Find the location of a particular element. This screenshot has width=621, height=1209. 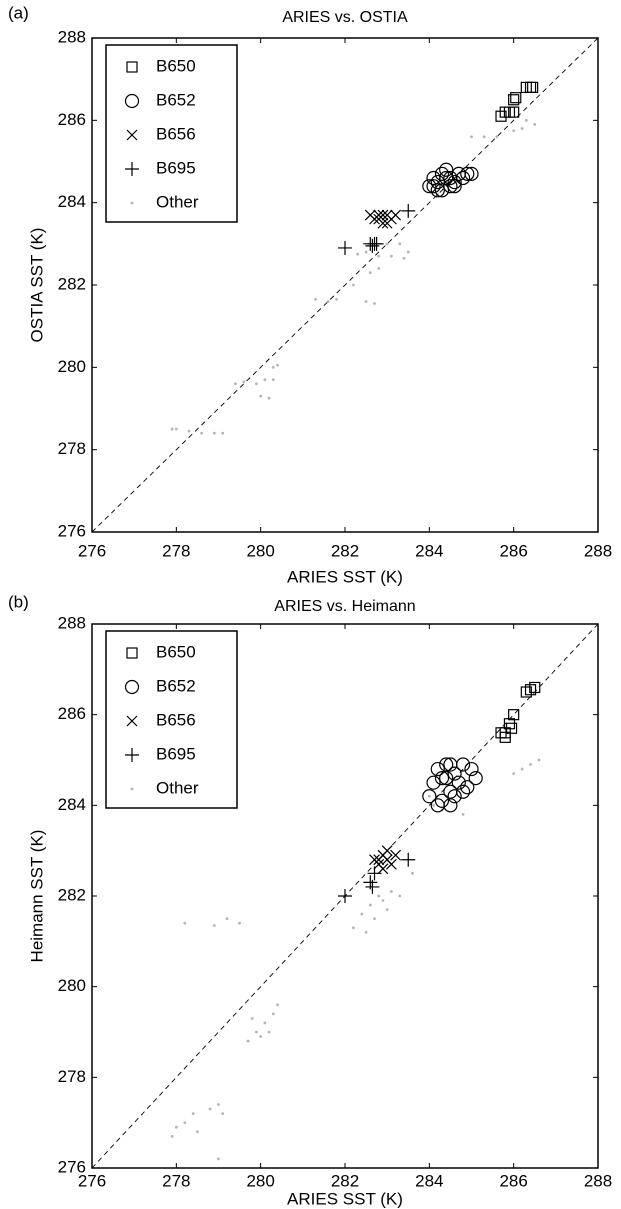

x-tick-label: 276 is located at coordinates (92, 550).